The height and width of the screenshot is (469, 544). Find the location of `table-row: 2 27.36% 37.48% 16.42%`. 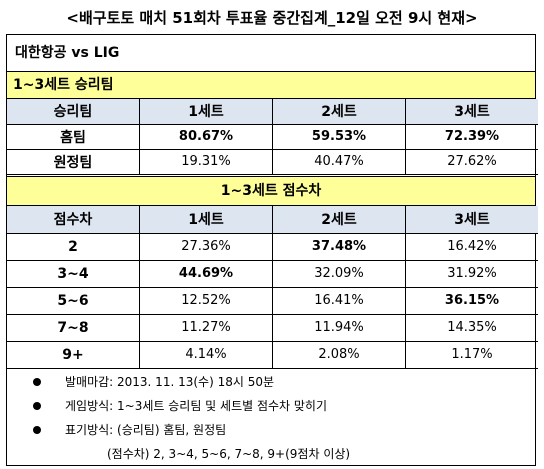

table-row: 2 27.36% 37.48% 16.42% is located at coordinates (272, 247).